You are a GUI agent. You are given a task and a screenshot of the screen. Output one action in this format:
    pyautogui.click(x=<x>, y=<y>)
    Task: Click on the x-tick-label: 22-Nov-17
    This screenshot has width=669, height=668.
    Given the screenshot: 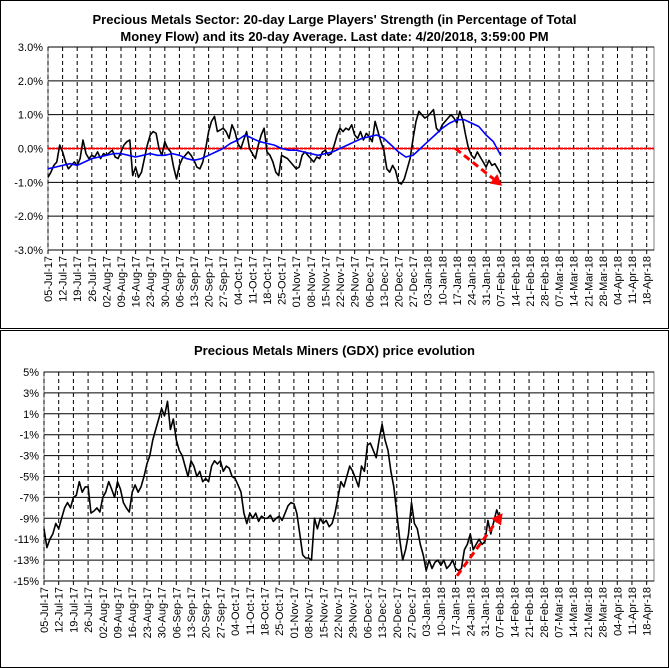 What is the action you would take?
    pyautogui.click(x=339, y=612)
    